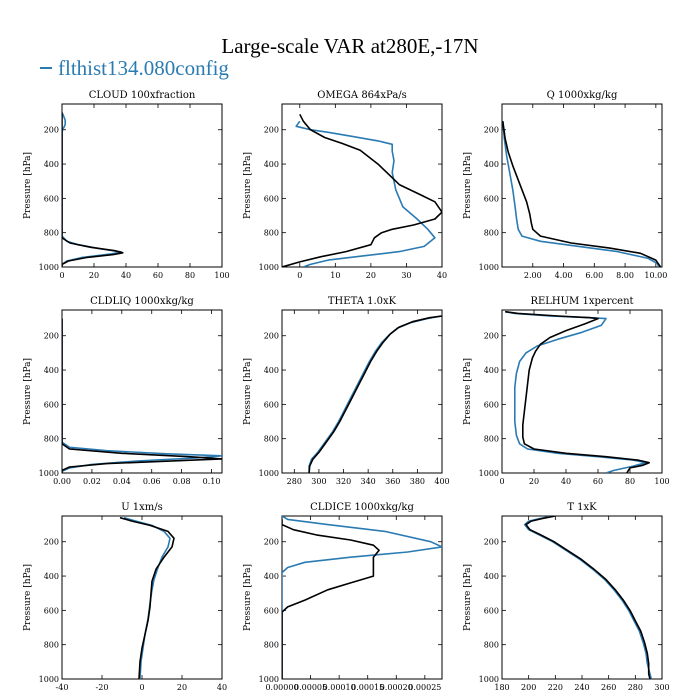 This screenshot has width=700, height=700. Describe the element at coordinates (661, 687) in the screenshot. I see `x-tick-label: 300` at that location.